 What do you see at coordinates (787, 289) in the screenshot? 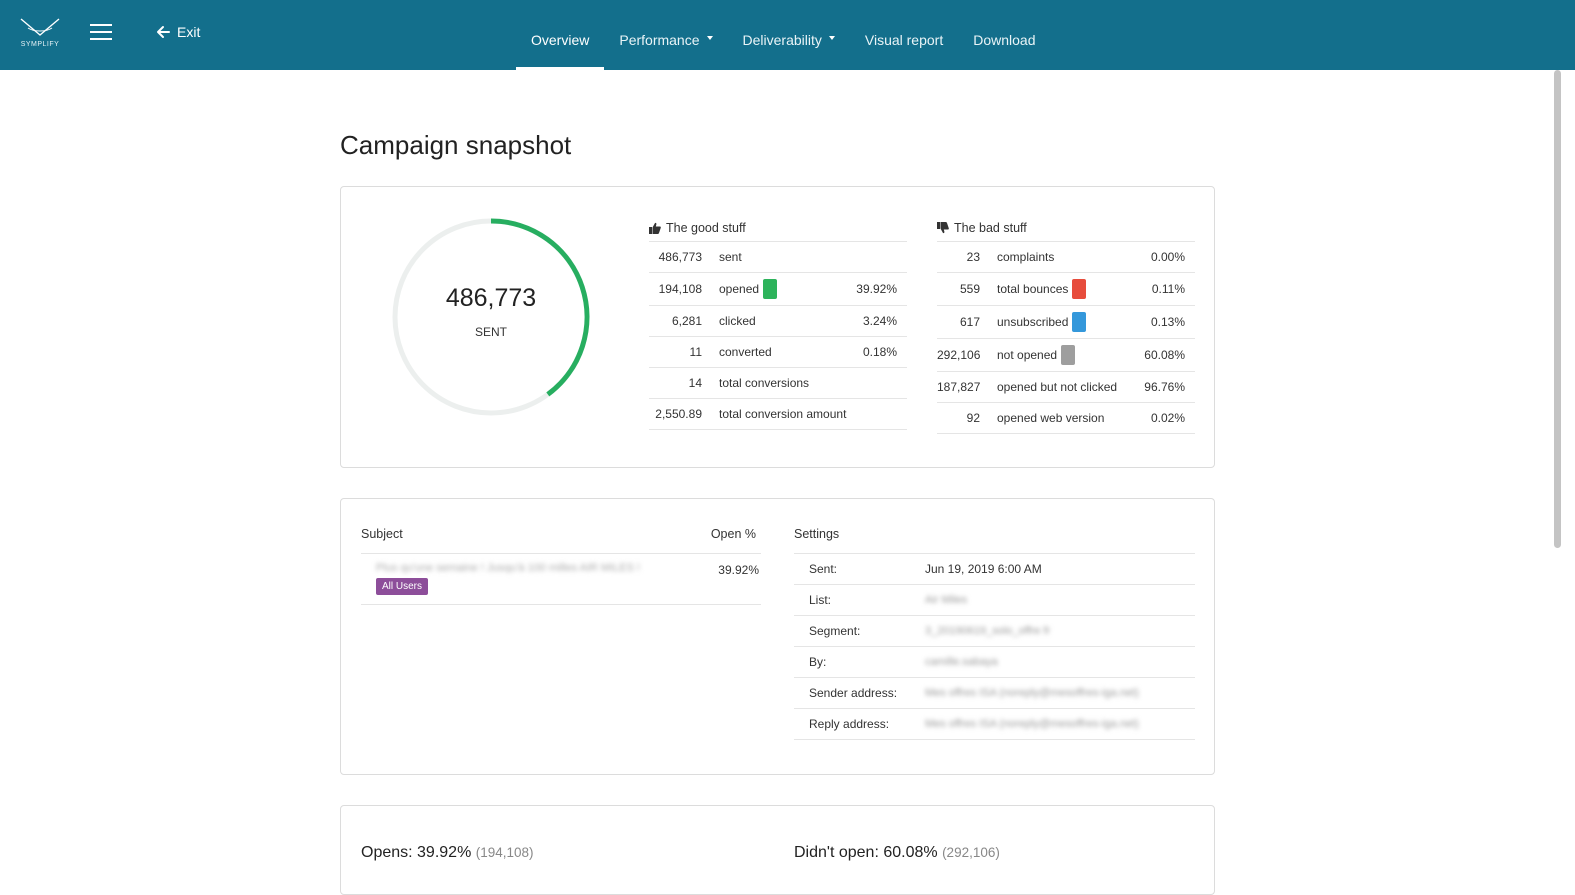
I see `stat-label: opened` at bounding box center [787, 289].